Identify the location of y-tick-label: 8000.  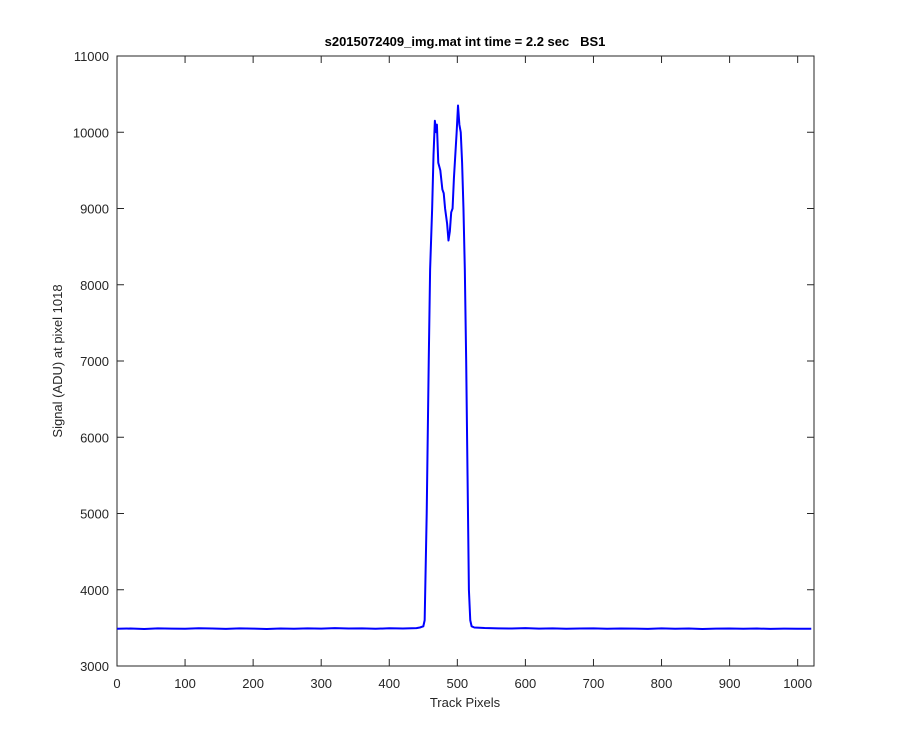
(94, 285).